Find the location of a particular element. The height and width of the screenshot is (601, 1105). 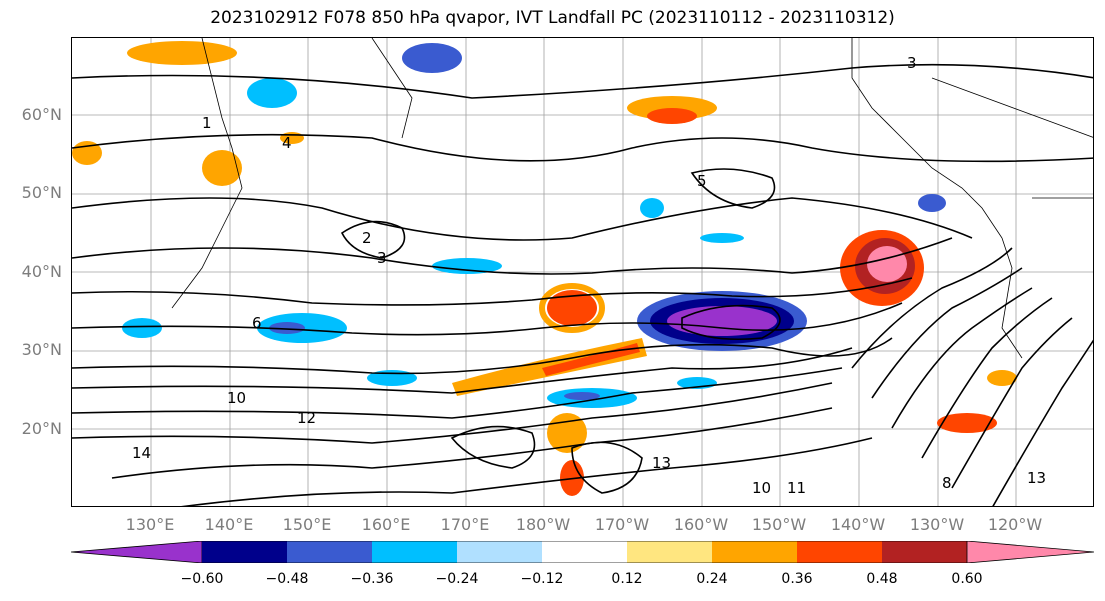

lon-label-160w: 160°W is located at coordinates (701, 524).